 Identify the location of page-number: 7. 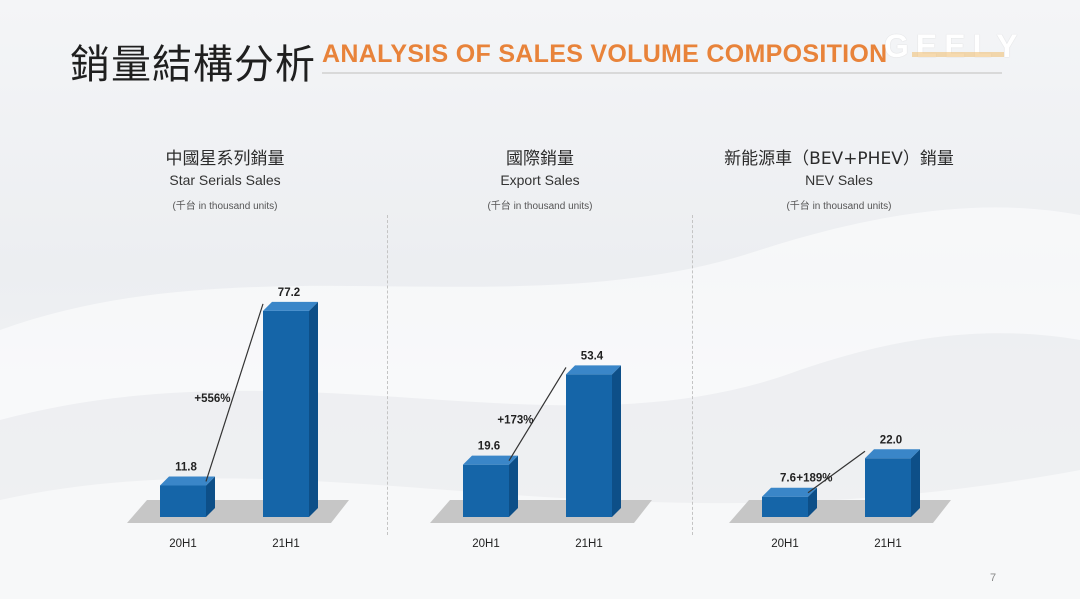
(993, 578).